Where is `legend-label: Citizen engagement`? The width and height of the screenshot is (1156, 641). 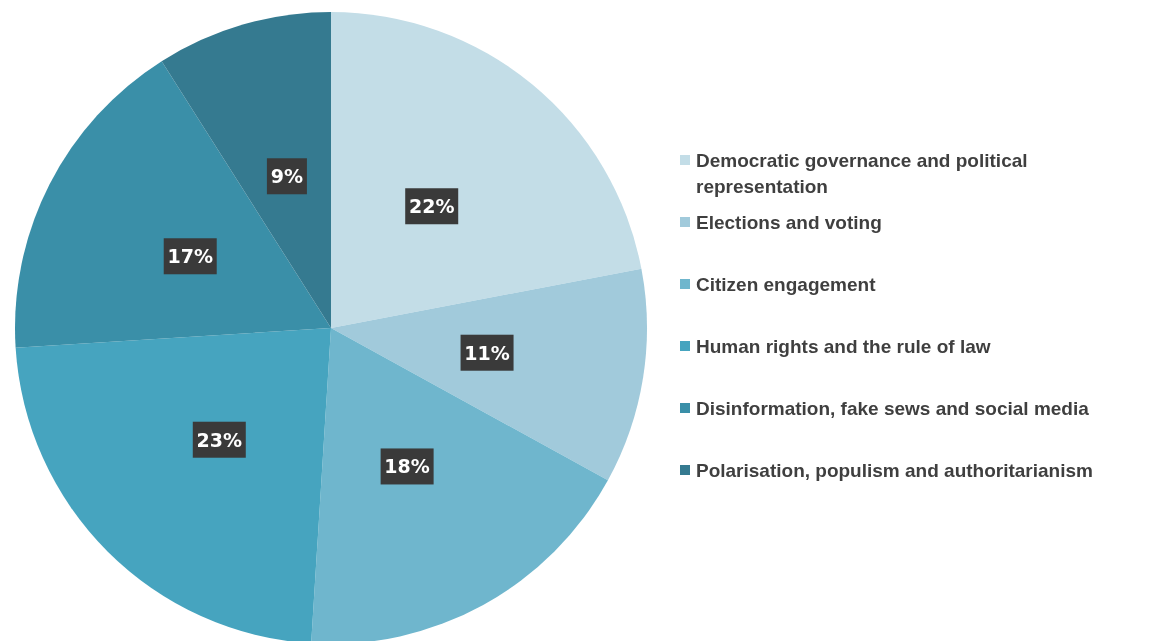
legend-label: Citizen engagement is located at coordinates (786, 285).